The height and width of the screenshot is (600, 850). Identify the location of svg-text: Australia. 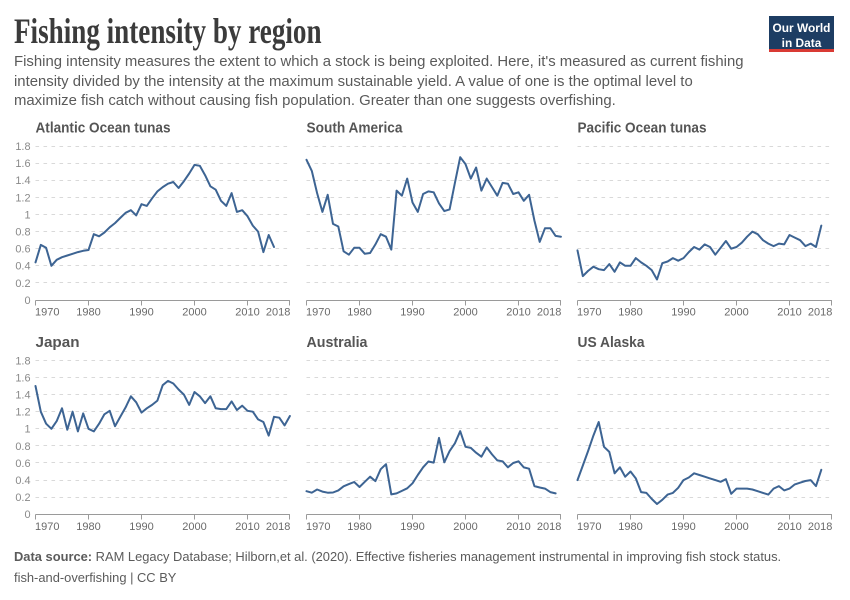
(338, 342).